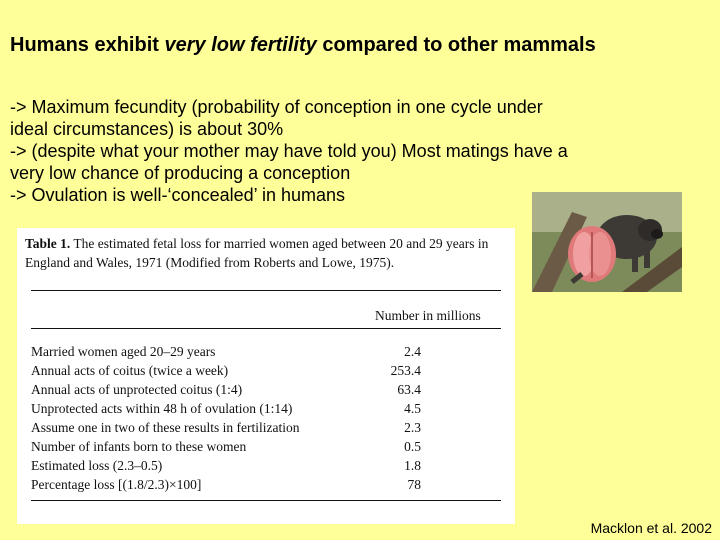 The height and width of the screenshot is (540, 720). Describe the element at coordinates (87, 45) in the screenshot. I see `title-pre: Humans exhibit` at that location.